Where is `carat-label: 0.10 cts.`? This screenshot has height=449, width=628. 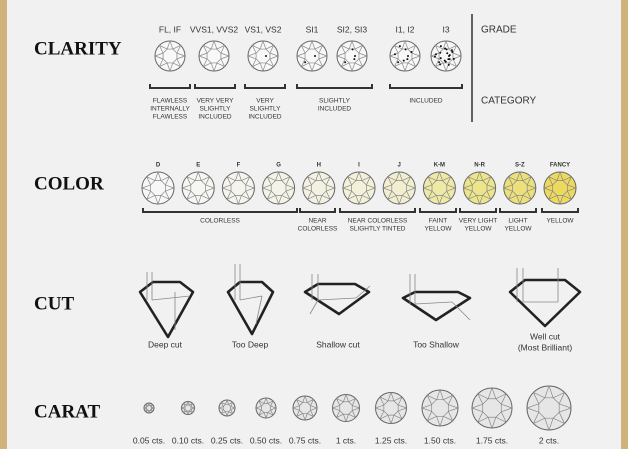
carat-label: 0.10 cts. is located at coordinates (188, 440).